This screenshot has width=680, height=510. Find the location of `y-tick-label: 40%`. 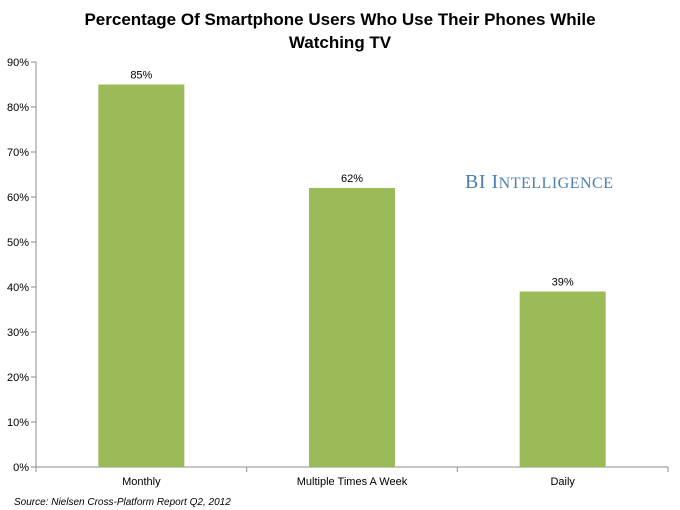

y-tick-label: 40% is located at coordinates (18, 288).